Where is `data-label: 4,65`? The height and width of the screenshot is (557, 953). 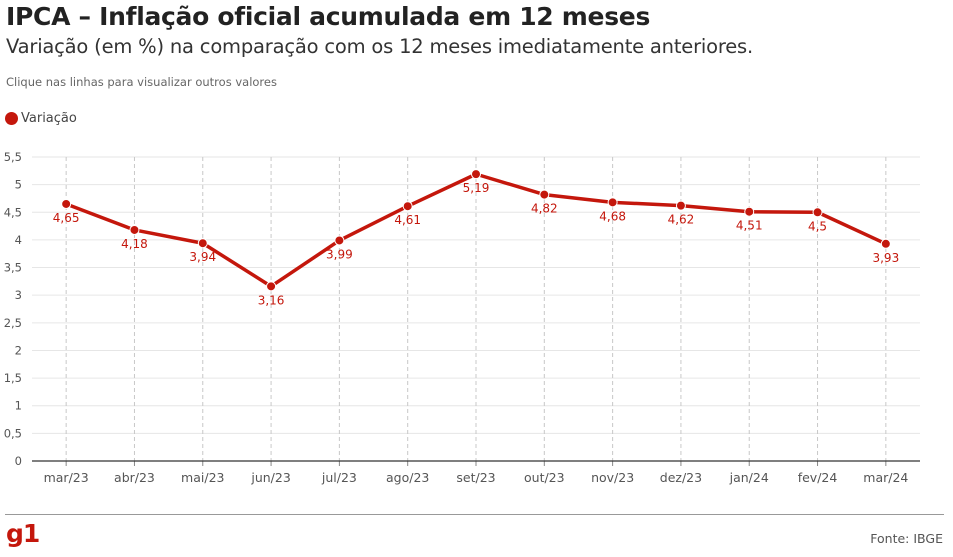
data-label: 4,65 is located at coordinates (66, 218).